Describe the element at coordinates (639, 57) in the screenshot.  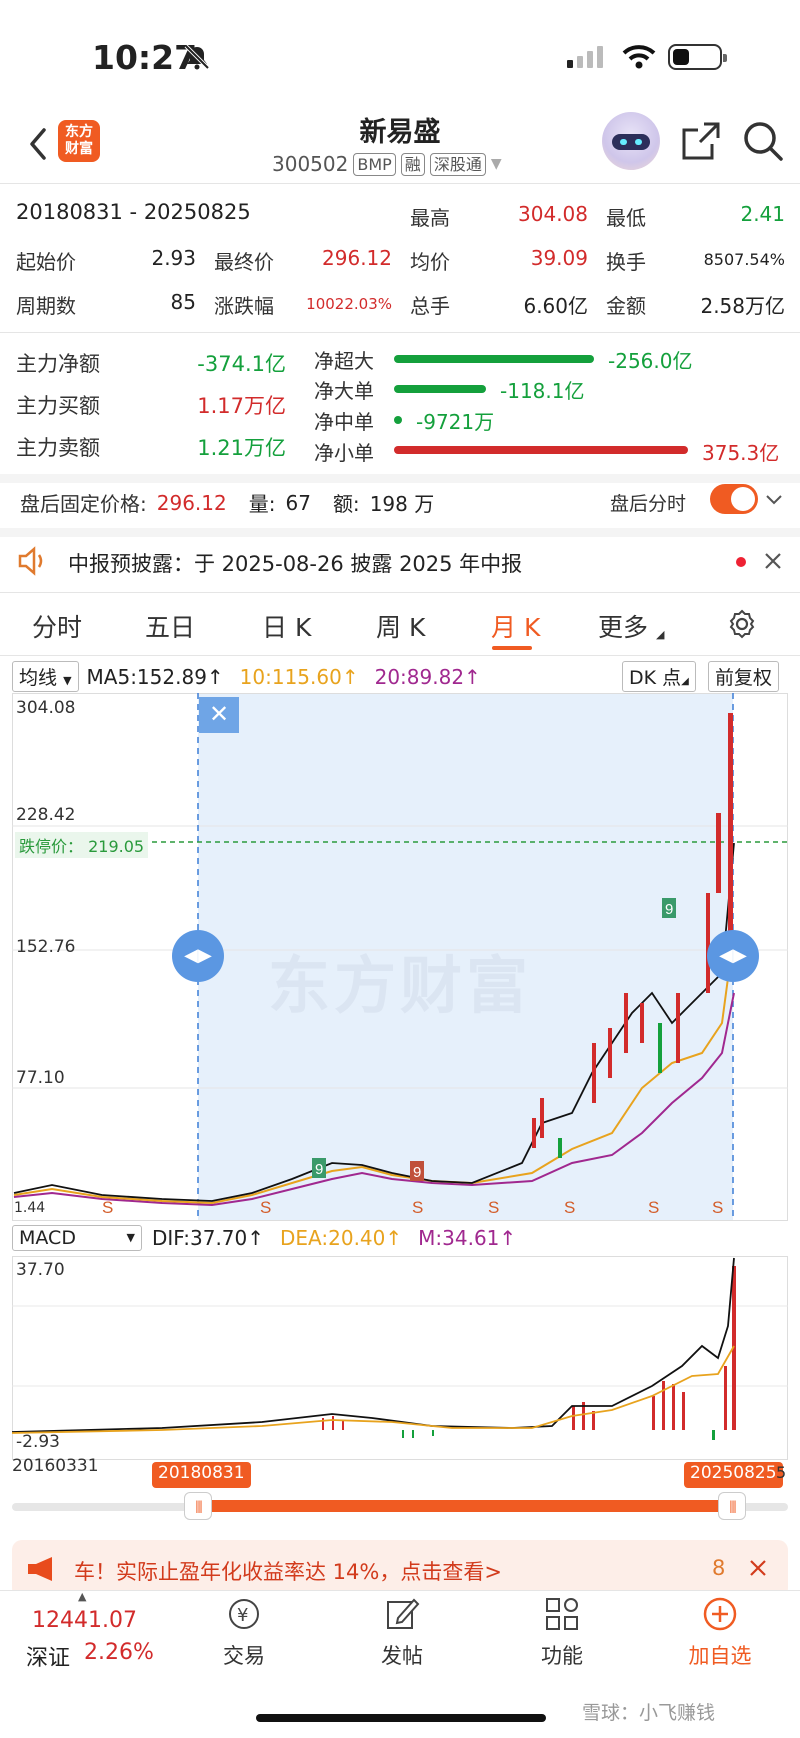
I see `wifi-icon` at that location.